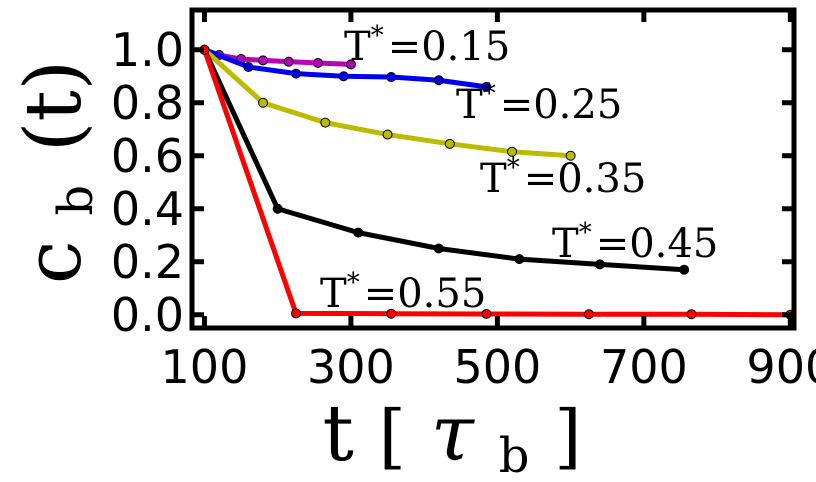 This screenshot has height=482, width=816. What do you see at coordinates (147, 103) in the screenshot?
I see `y-tick-label: 0.8` at bounding box center [147, 103].